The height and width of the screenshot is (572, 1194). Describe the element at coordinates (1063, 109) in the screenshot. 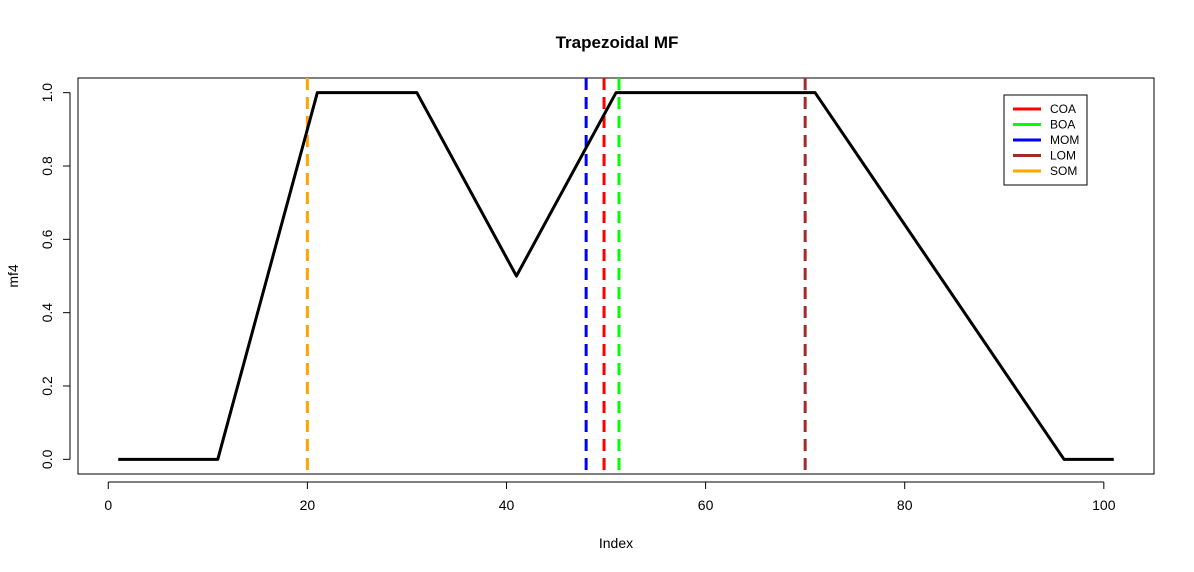

I see `legend-label-coa: COA` at that location.